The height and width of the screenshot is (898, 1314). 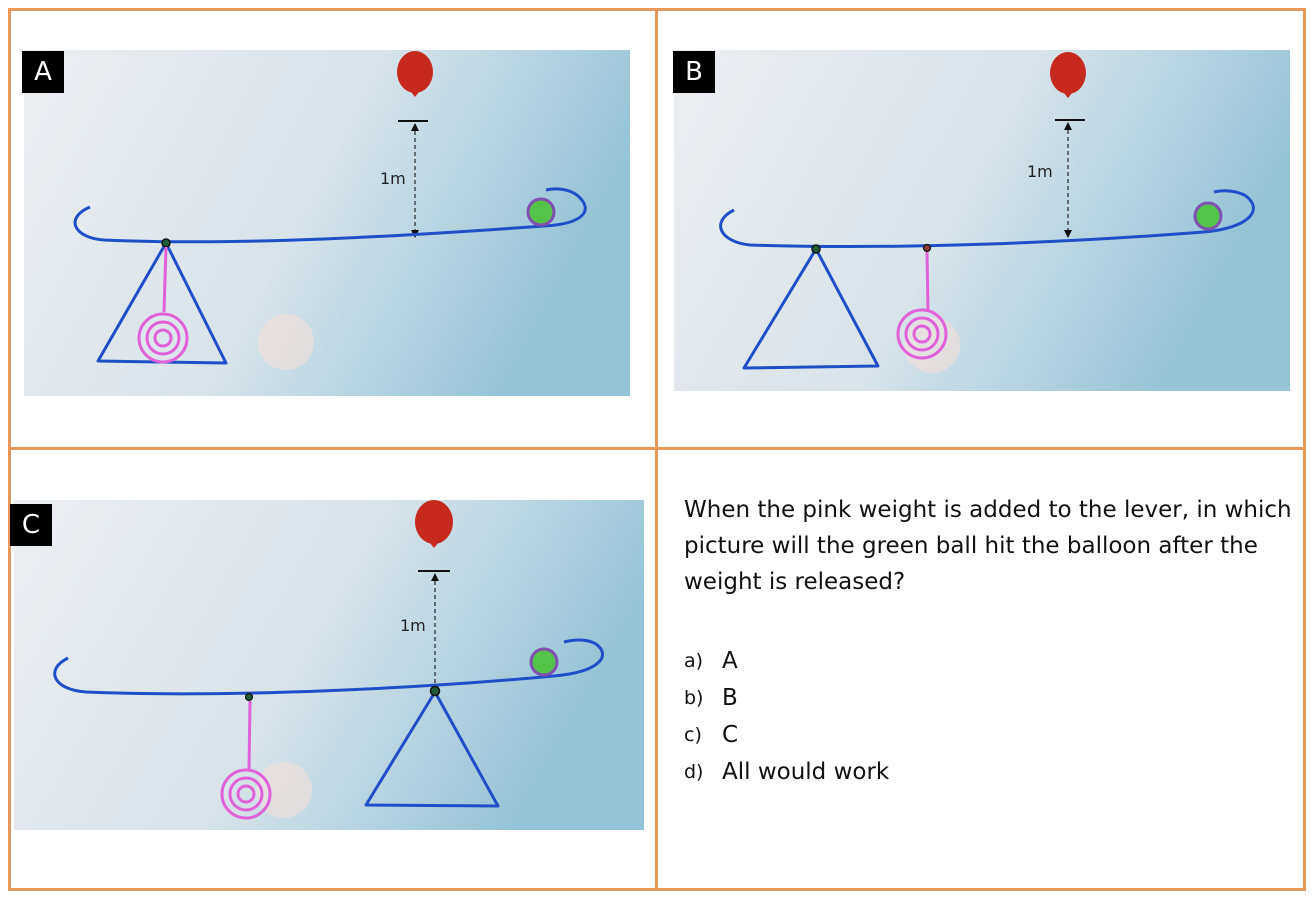 I want to click on option-text: C, so click(x=730, y=734).